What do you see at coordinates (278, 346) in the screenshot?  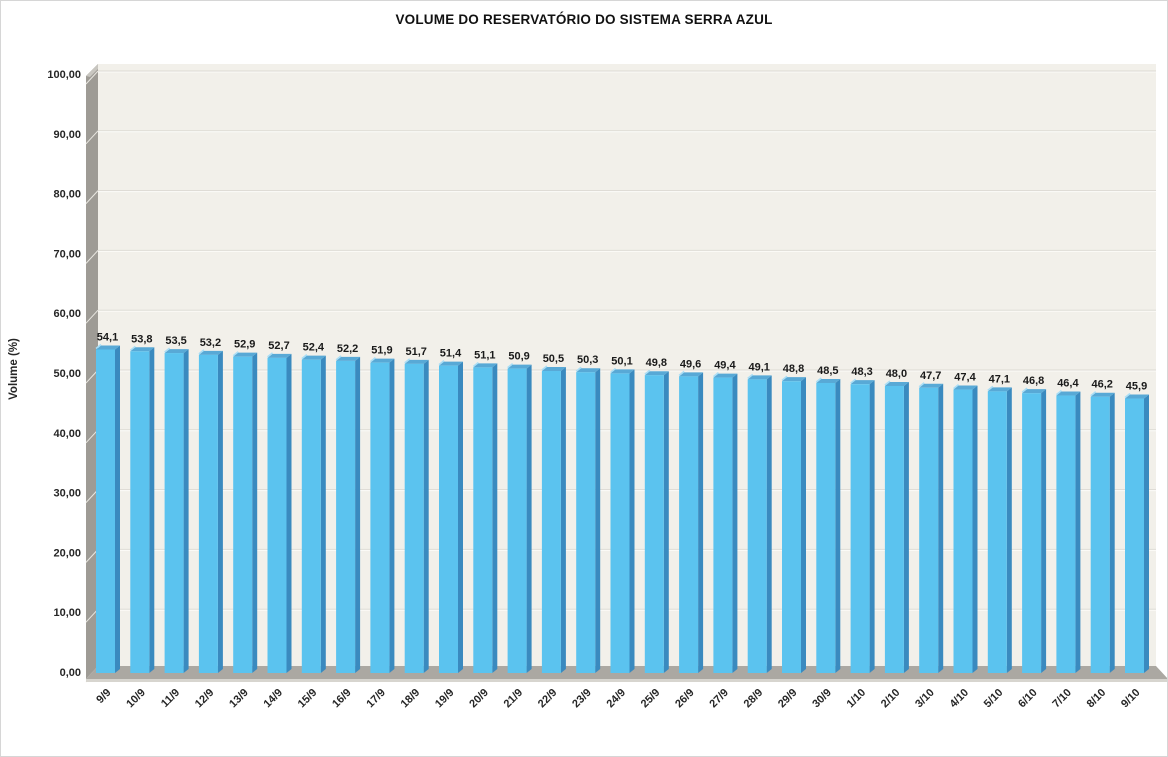 I see `bar-value-label: 52,7` at bounding box center [278, 346].